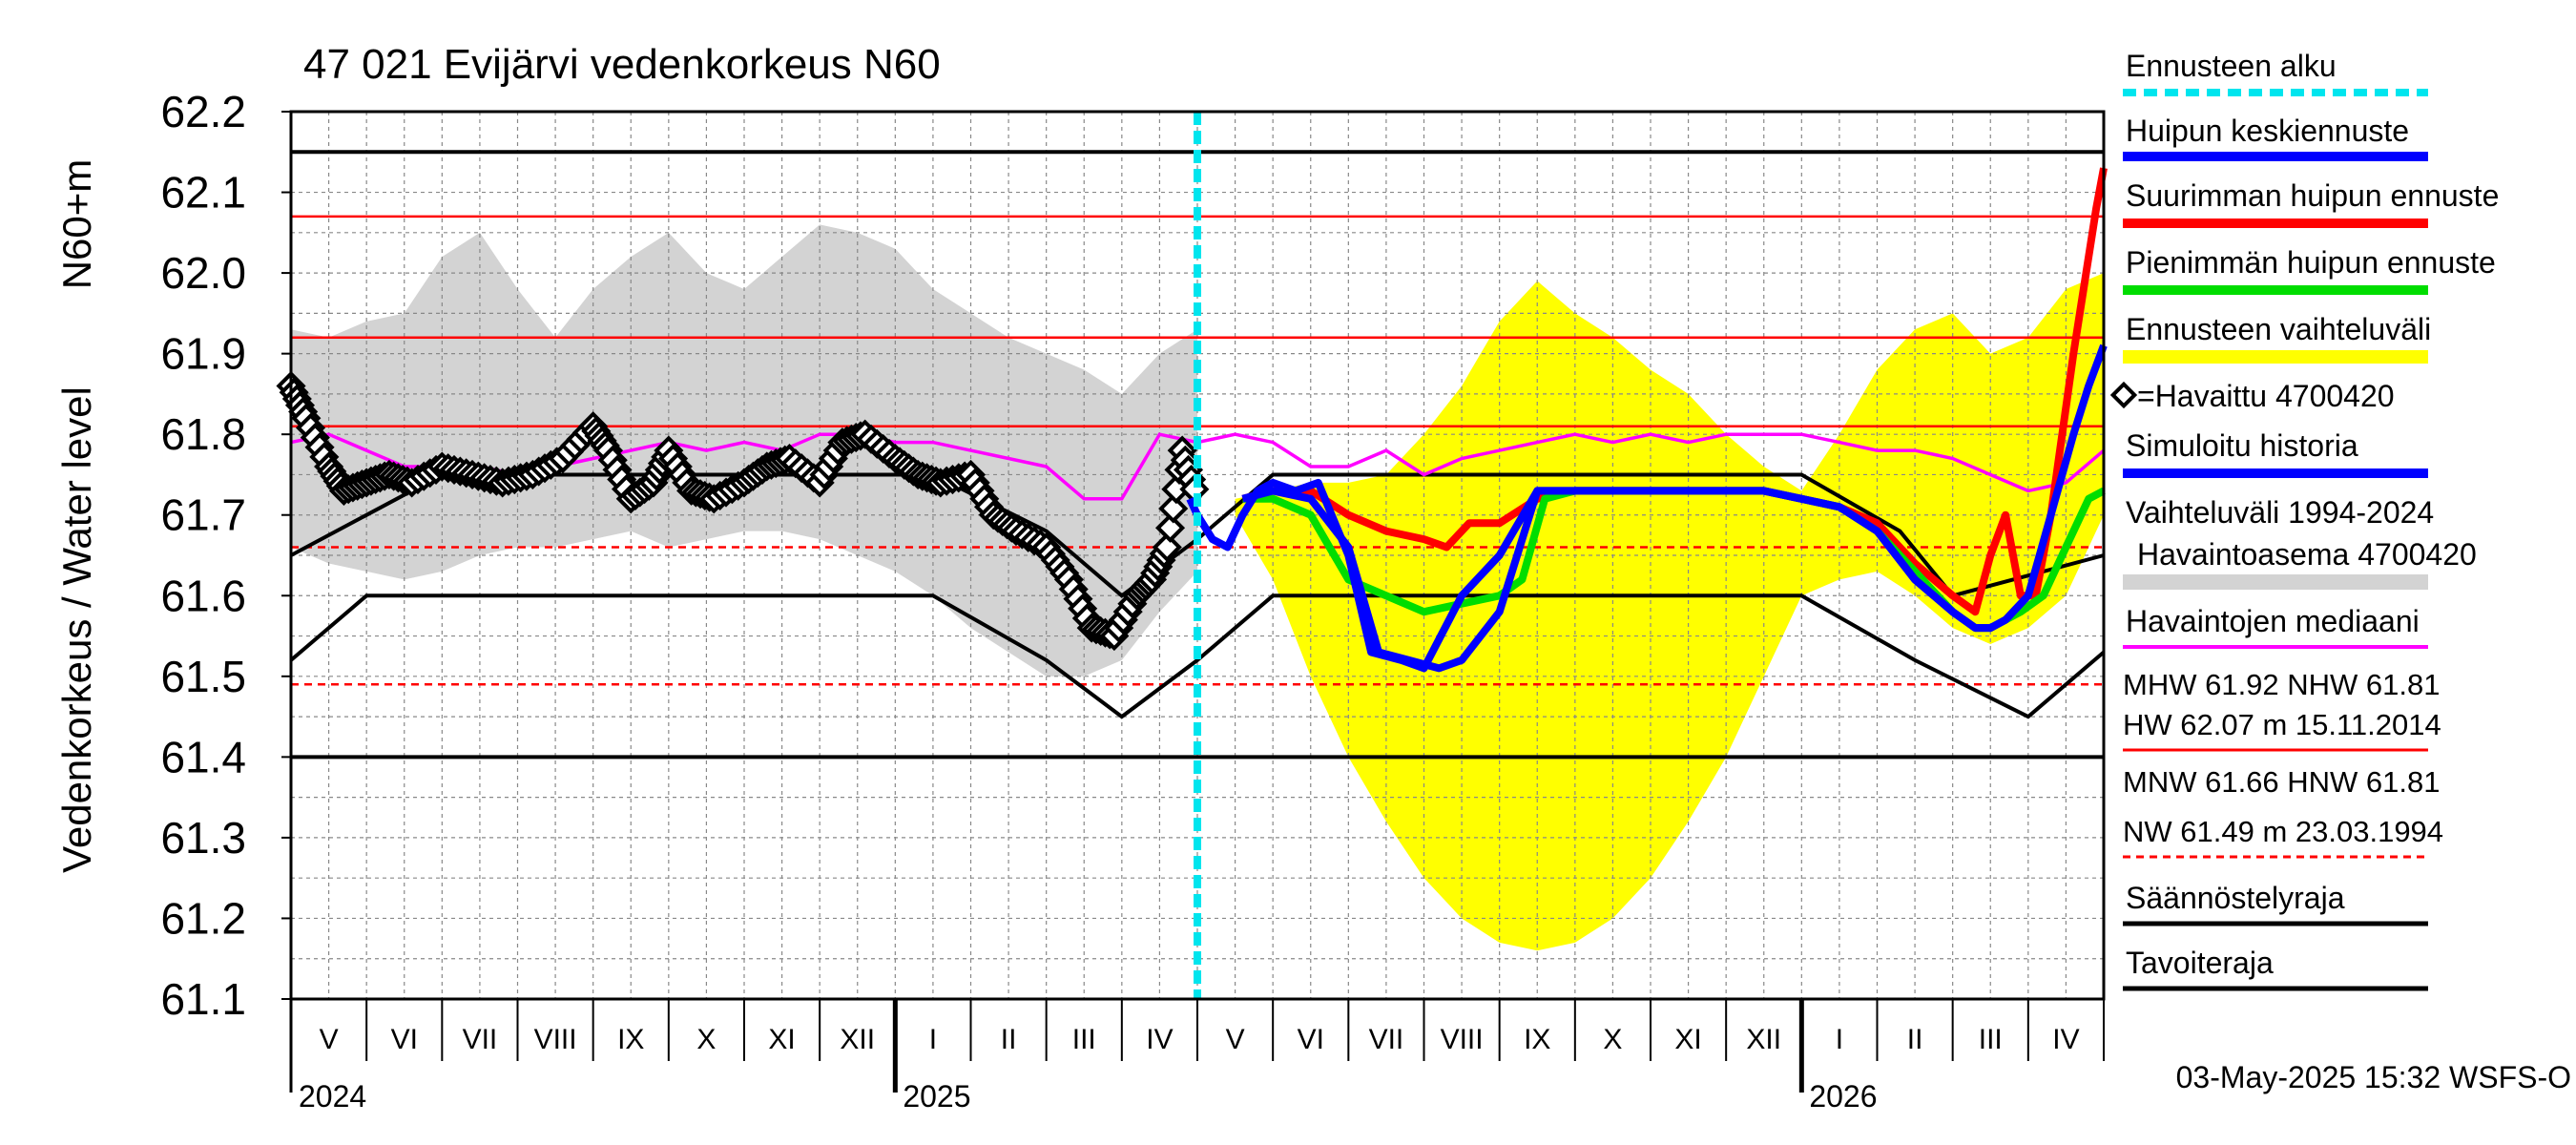 Image resolution: width=2576 pixels, height=1145 pixels. What do you see at coordinates (203, 354) in the screenshot?
I see `y-tick-label: 61.9` at bounding box center [203, 354].